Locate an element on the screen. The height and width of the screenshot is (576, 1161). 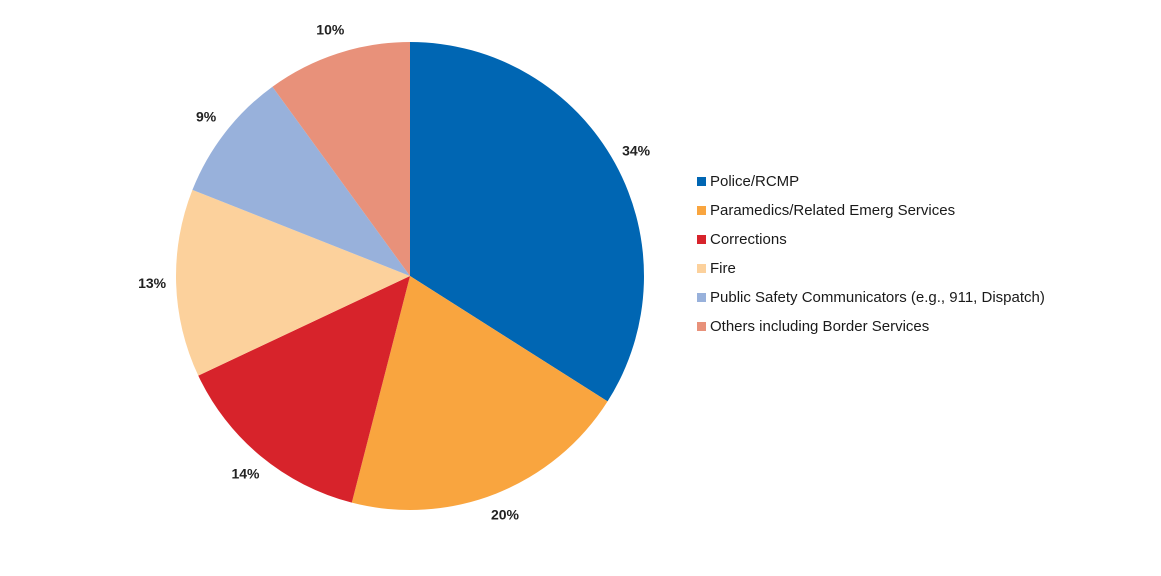
legend-item-paramedics-related-emerg-services: Paramedics/Related Emerg Services is located at coordinates (871, 210).